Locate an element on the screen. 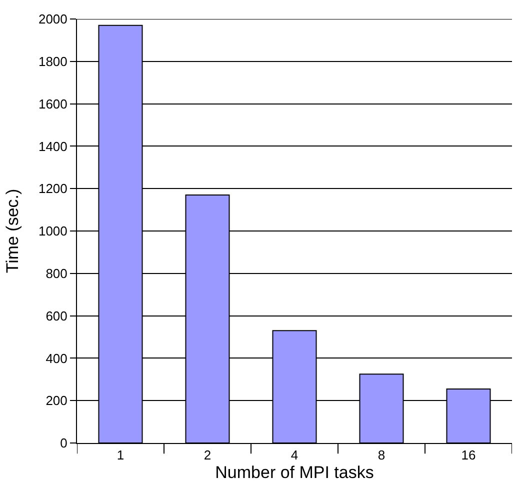  y-tick-label: 0 is located at coordinates (64, 443).